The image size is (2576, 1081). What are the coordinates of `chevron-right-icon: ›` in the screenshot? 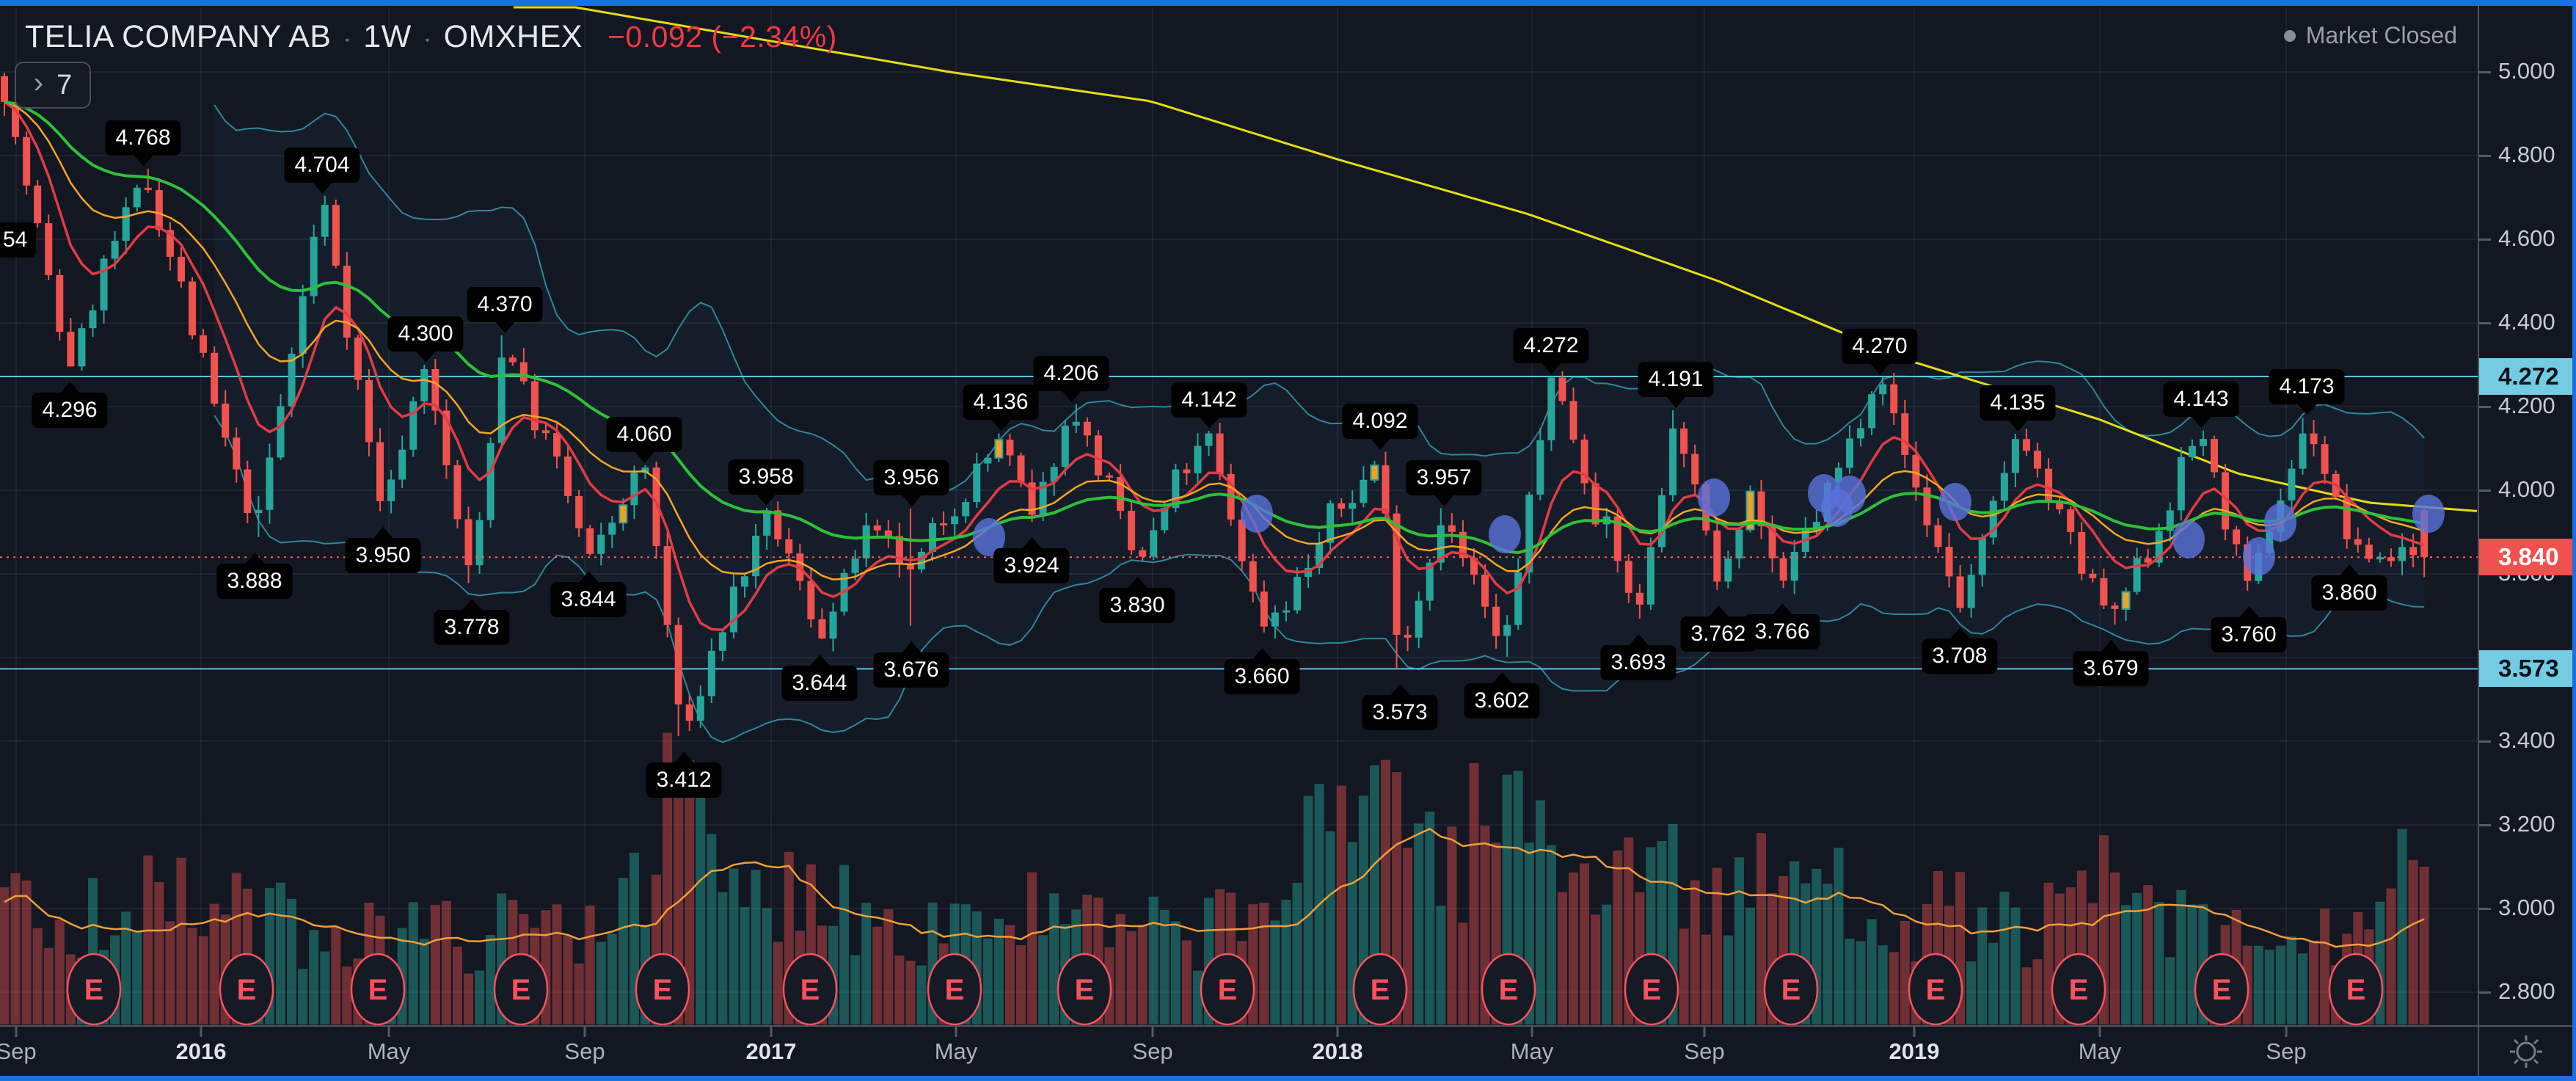 It's located at (38, 83).